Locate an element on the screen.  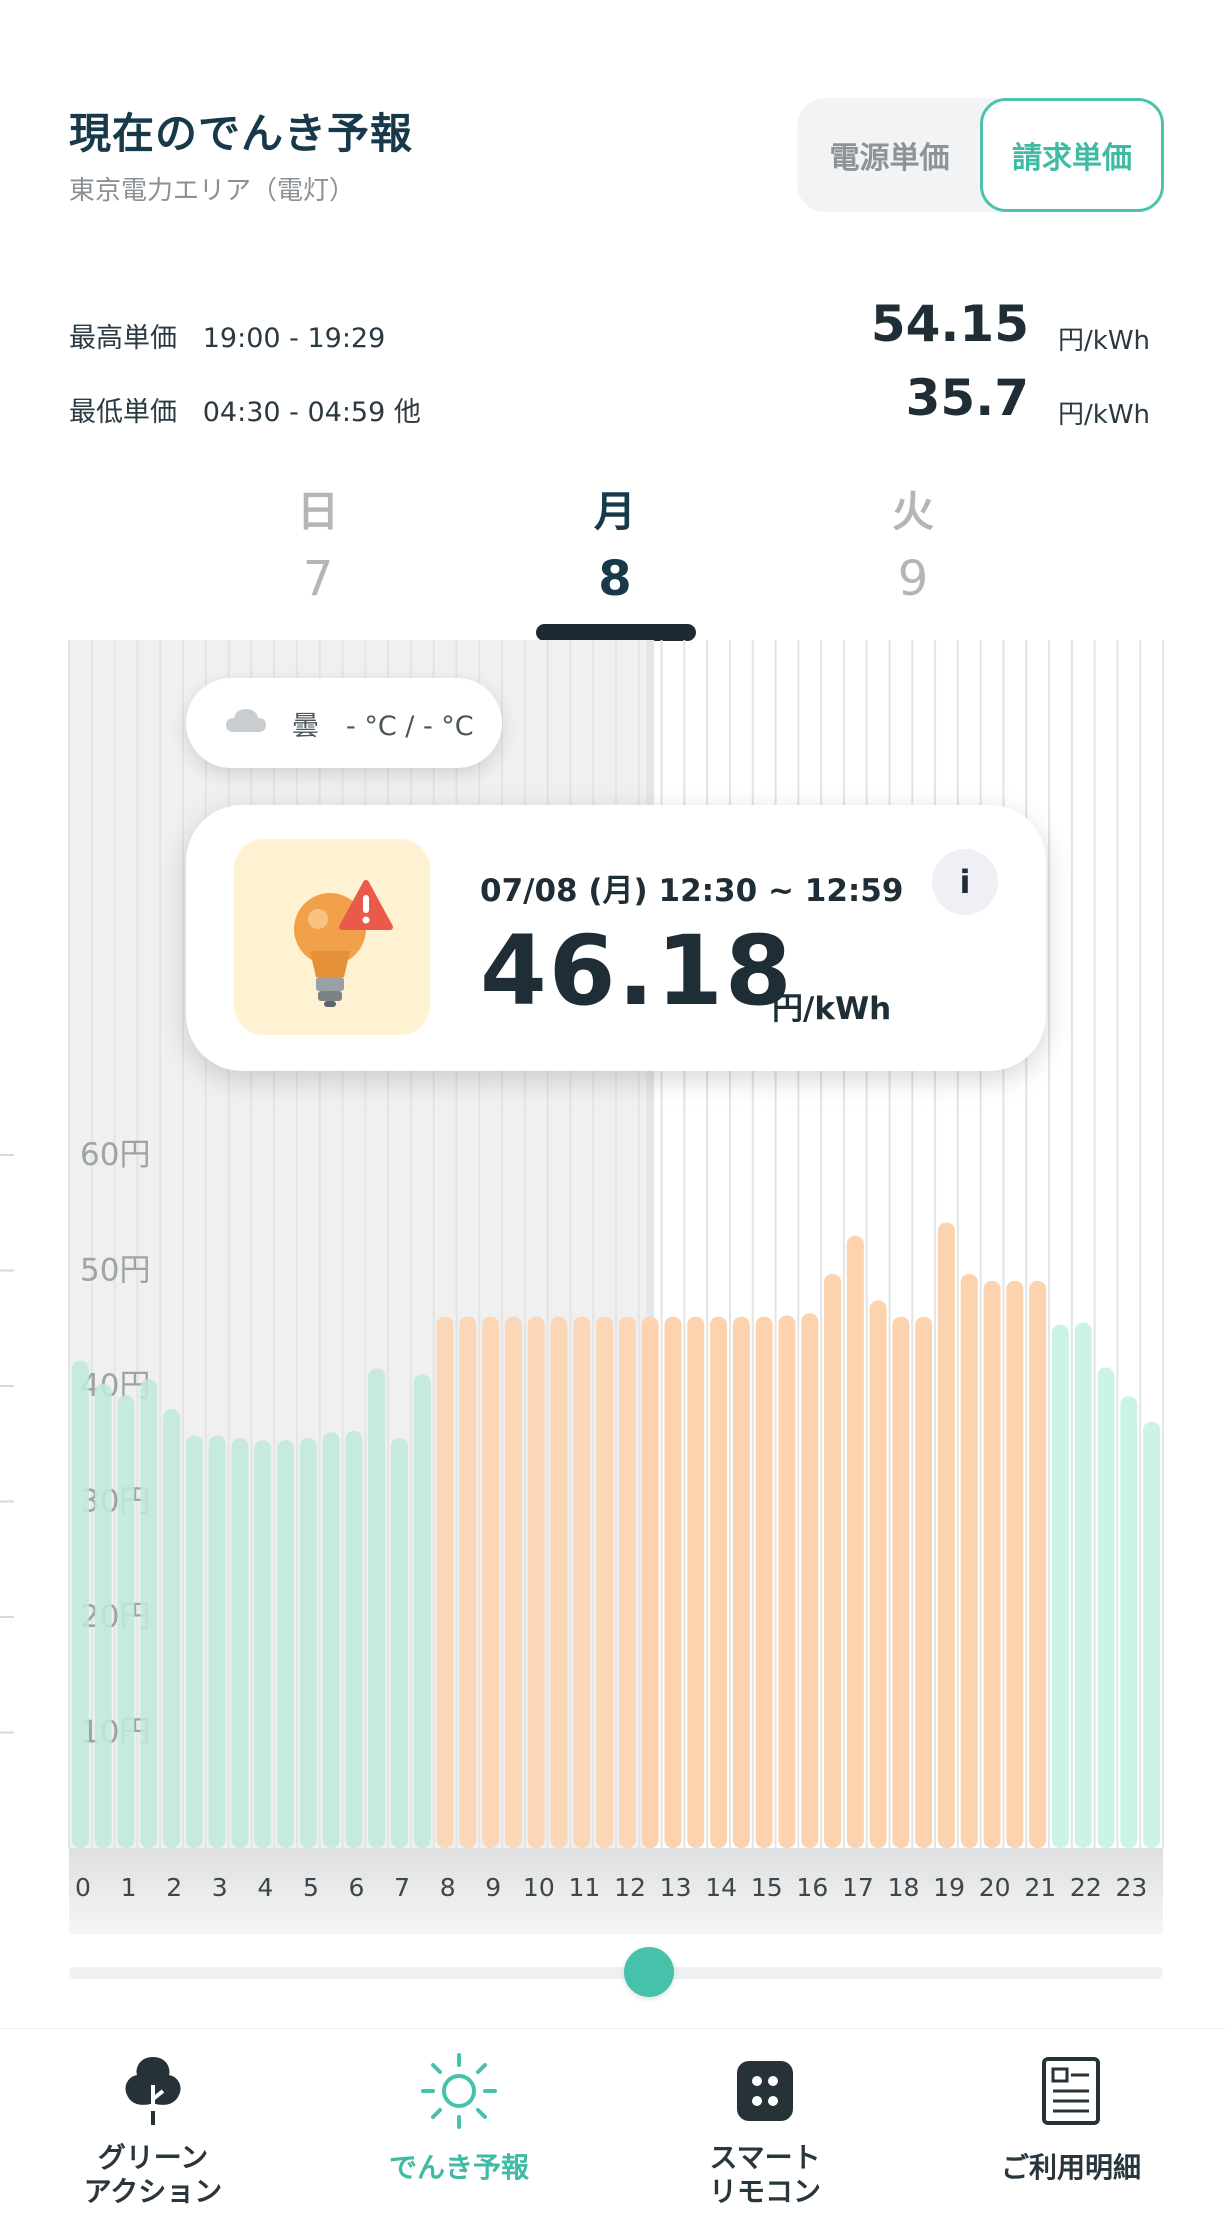
area-label: 東京電力エリア（電灯） is located at coordinates (212, 191).